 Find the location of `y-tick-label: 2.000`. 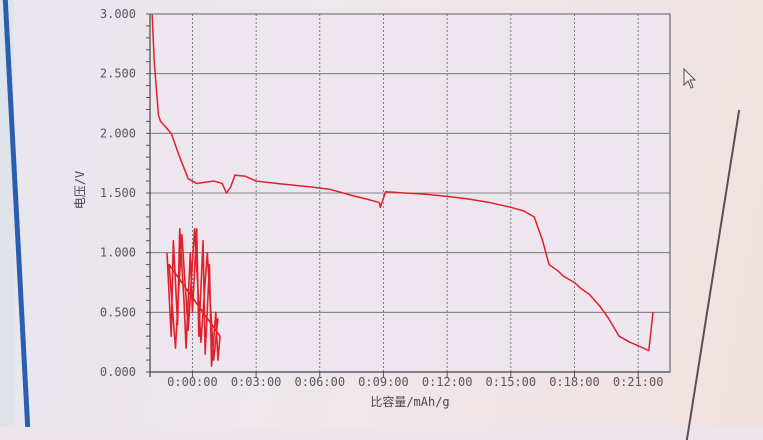

y-tick-label: 2.000 is located at coordinates (118, 133).